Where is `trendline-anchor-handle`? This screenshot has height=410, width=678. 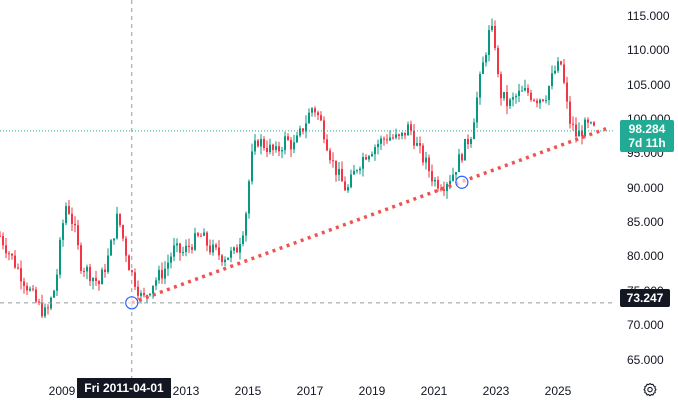
trendline-anchor-handle is located at coordinates (462, 182).